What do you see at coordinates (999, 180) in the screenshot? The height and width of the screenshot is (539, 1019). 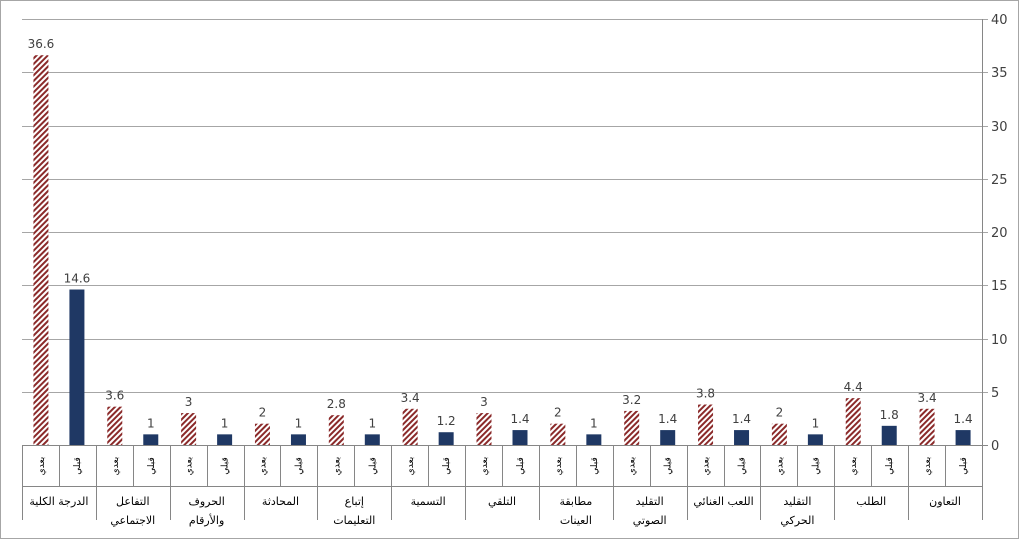 I see `y-tick-label: 25` at bounding box center [999, 180].